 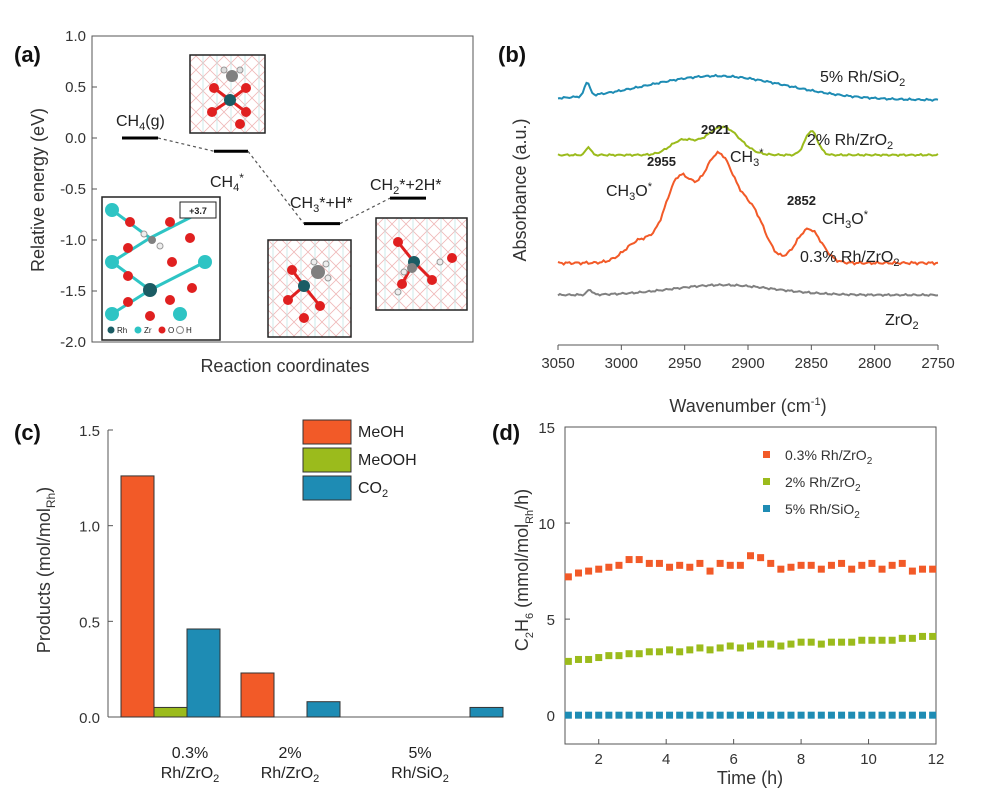 I want to click on spectrum-zro2, so click(x=748, y=290).